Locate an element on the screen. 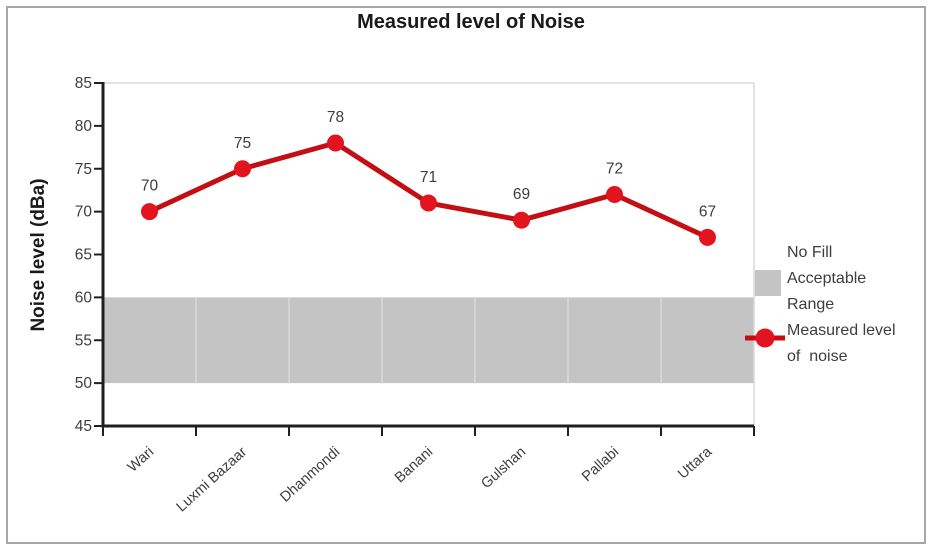 The width and height of the screenshot is (942, 547). legend-measured-noise-marker-icon is located at coordinates (765, 338).